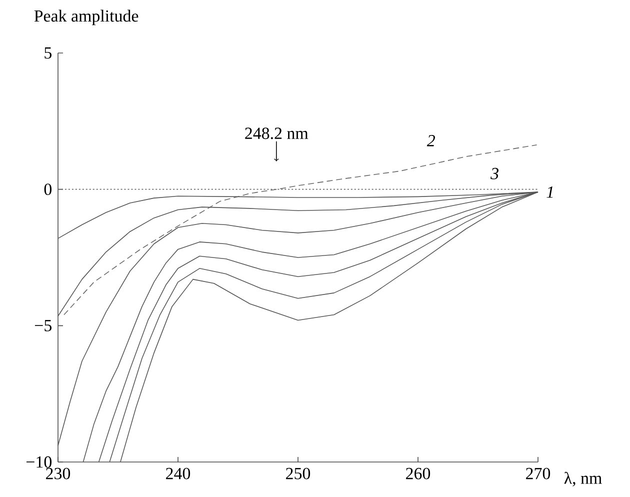 The width and height of the screenshot is (630, 497). Describe the element at coordinates (178, 474) in the screenshot. I see `x-tick-label: 240` at that location.